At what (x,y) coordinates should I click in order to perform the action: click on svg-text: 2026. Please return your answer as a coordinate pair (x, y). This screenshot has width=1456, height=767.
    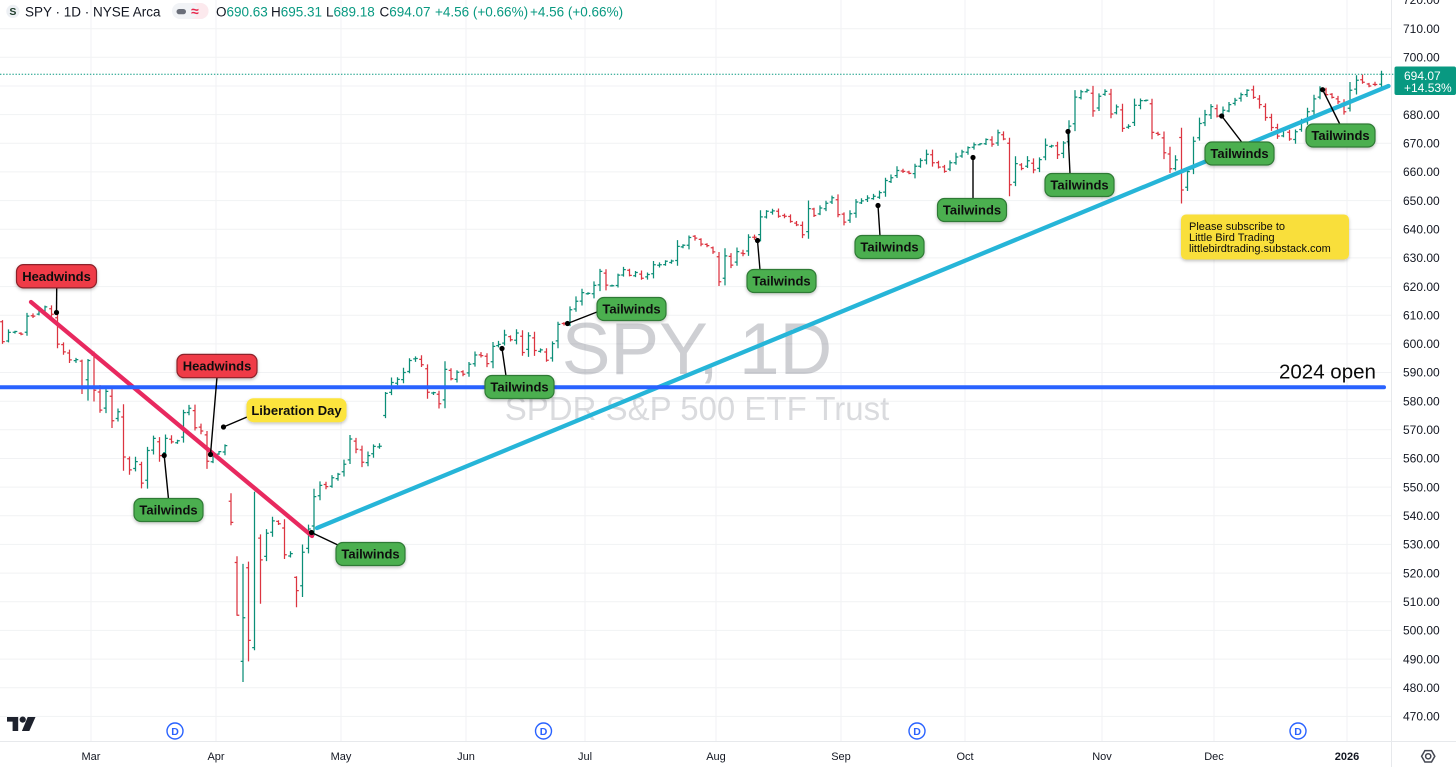
    Looking at the image, I should click on (1347, 757).